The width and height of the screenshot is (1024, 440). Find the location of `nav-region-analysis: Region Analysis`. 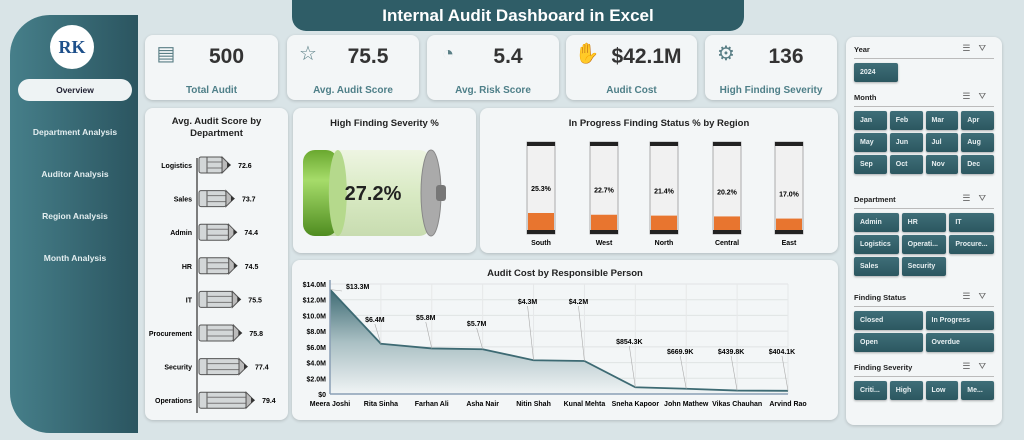

nav-region-analysis: Region Analysis is located at coordinates (75, 216).